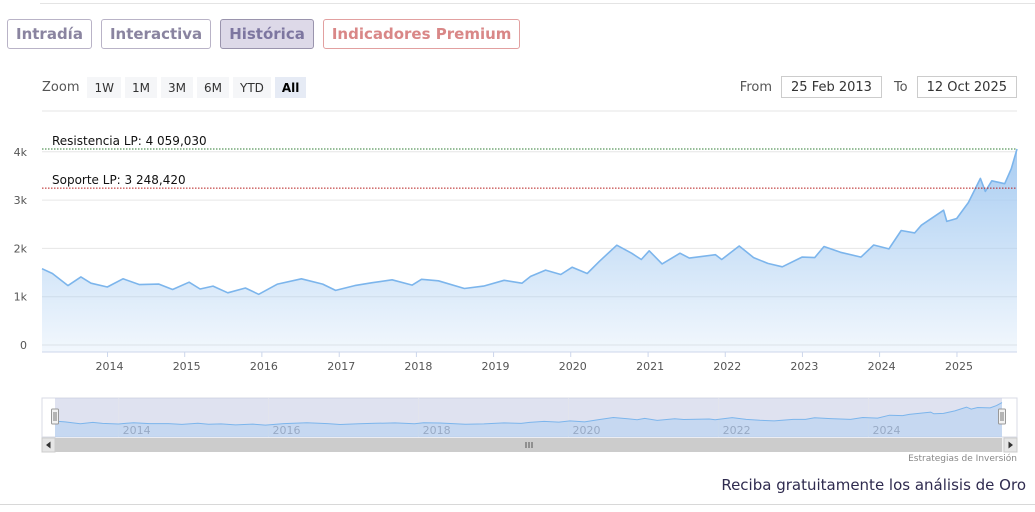 The image size is (1035, 512). I want to click on x-tick-label: 2023, so click(804, 366).